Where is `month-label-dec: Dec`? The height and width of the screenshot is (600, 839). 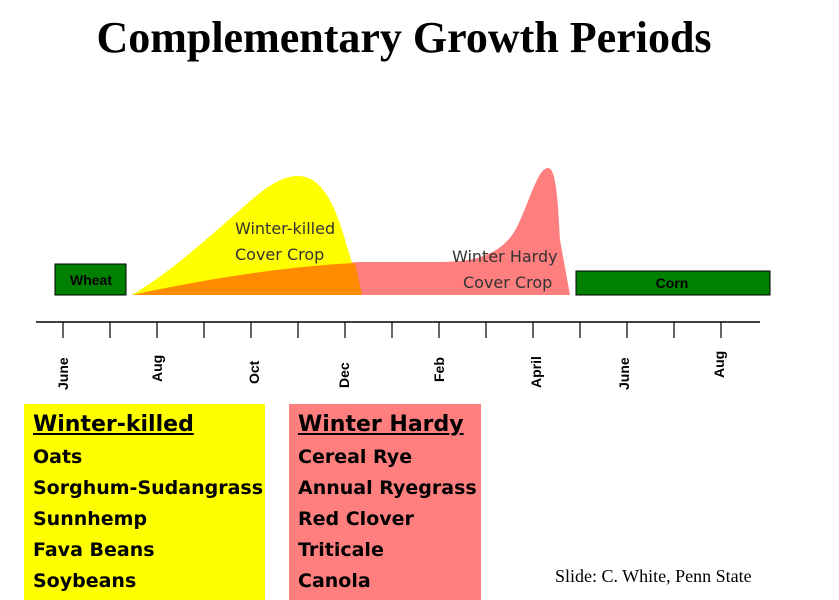
month-label-dec: Dec is located at coordinates (344, 375).